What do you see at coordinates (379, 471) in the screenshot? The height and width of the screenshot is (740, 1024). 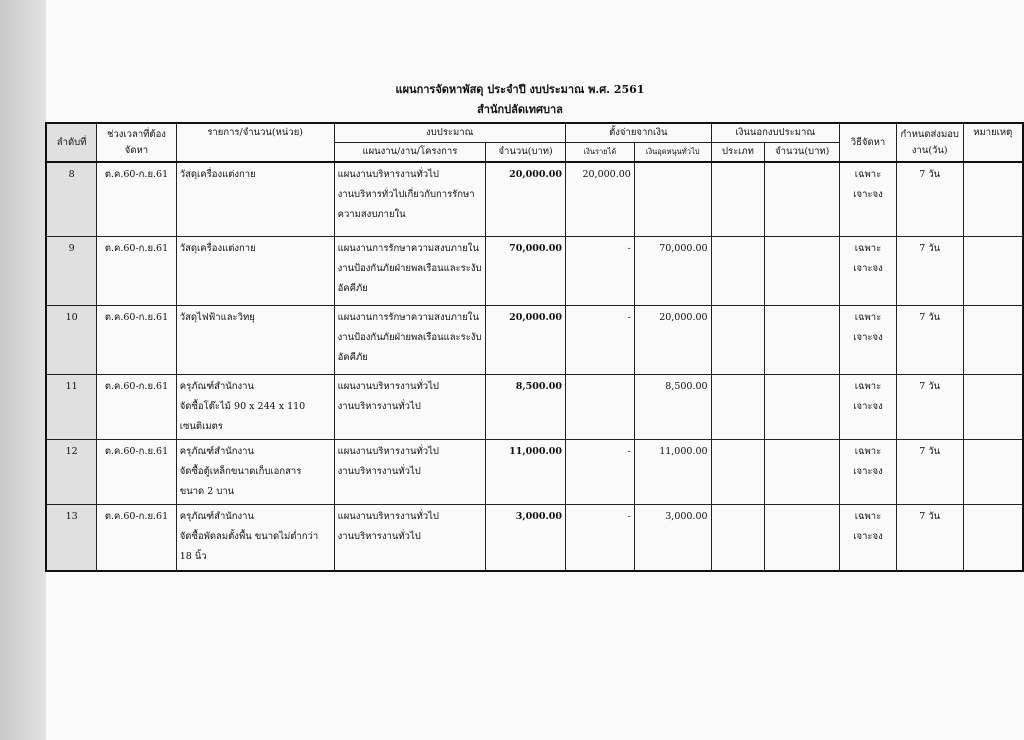 I see `plan-cell-line: งานบริหารงานทั่วไป` at bounding box center [379, 471].